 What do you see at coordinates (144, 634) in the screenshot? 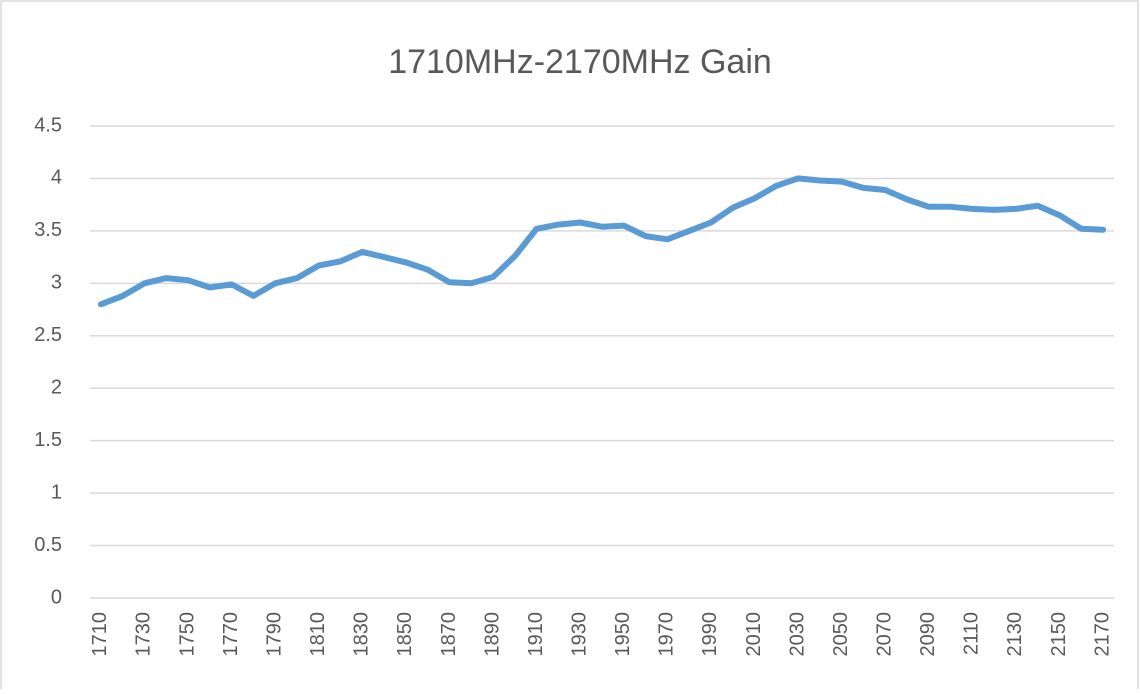
I see `x-tick-label: 1730` at bounding box center [144, 634].